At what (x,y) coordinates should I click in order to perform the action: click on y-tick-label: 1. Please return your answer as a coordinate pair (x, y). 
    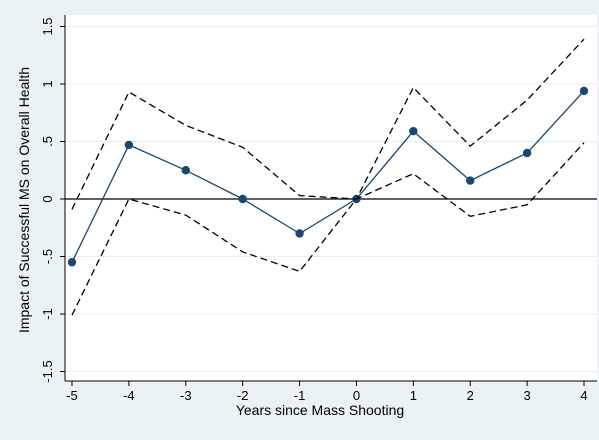
    Looking at the image, I should click on (47, 83).